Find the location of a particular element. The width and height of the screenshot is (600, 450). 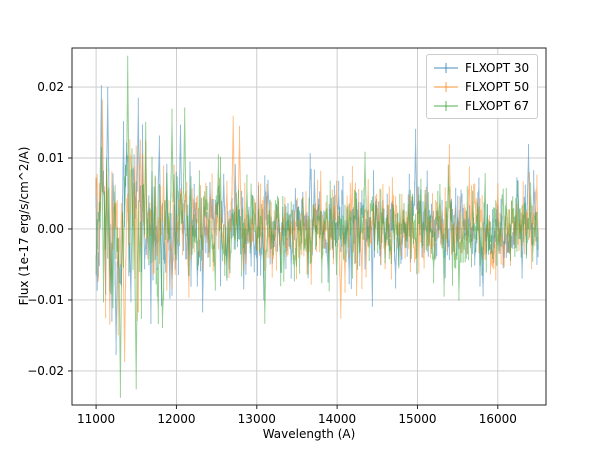

legend-entry: FLXOPT 30 is located at coordinates (481, 67).